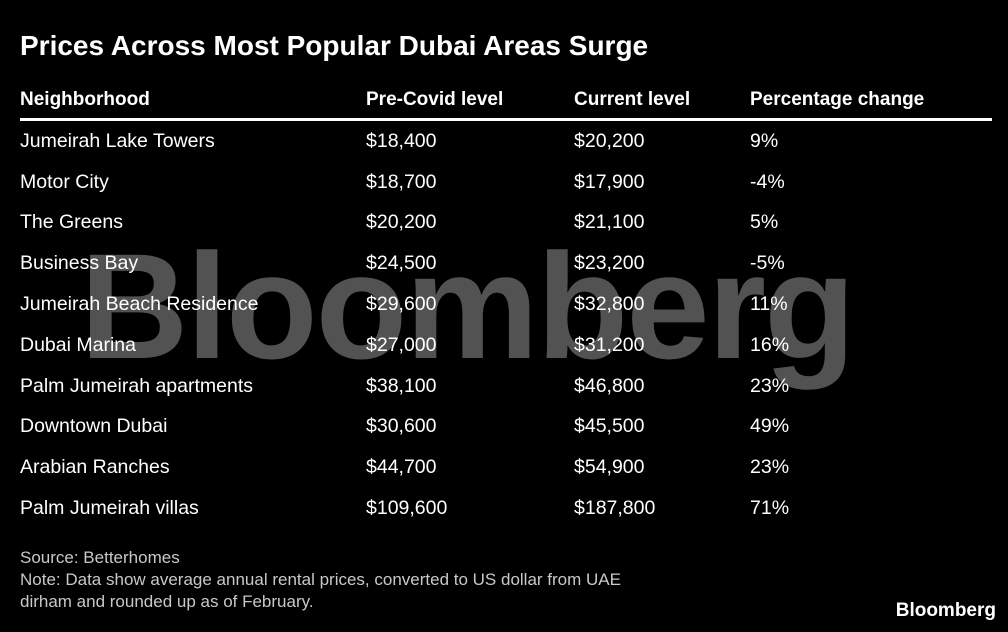  I want to click on cell-neighborhood: The Greens, so click(71, 222).